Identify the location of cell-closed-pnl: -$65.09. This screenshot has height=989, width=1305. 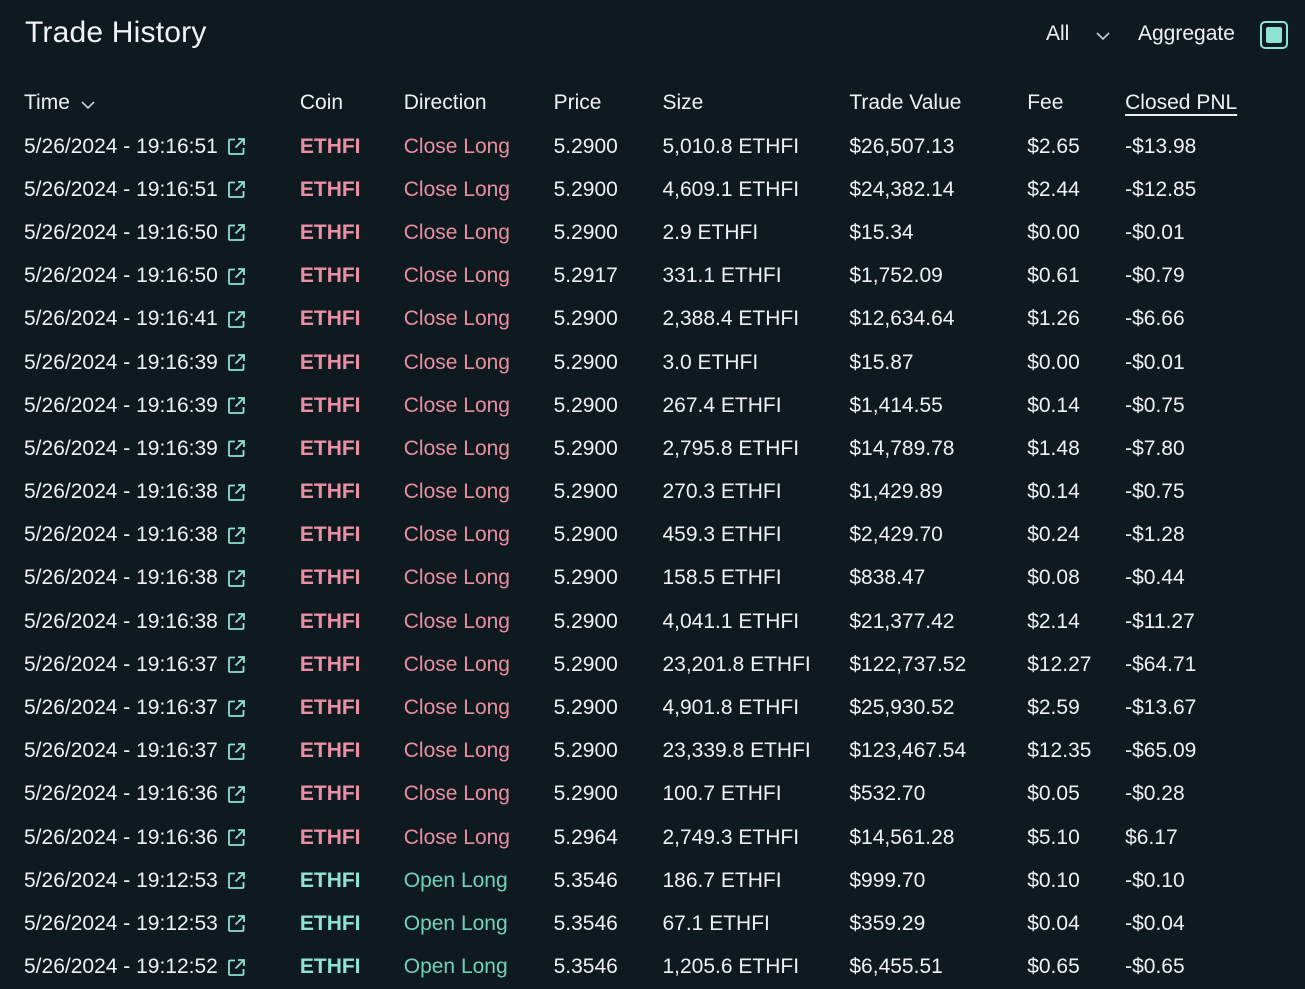
(1161, 751).